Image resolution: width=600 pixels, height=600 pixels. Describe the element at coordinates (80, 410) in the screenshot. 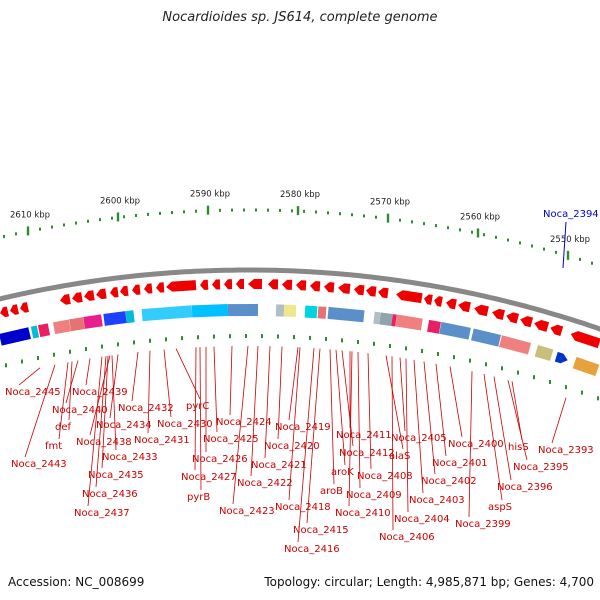

I see `gene-label: Noca_2440` at that location.